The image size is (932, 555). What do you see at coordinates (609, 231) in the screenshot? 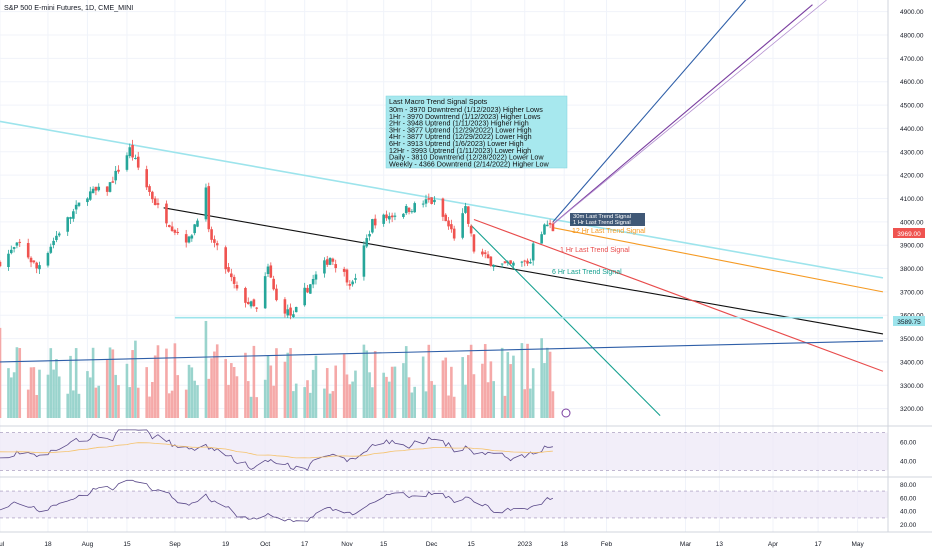
I see `signal-label-12hr: 12 Hr Last Trend Signal` at bounding box center [609, 231].